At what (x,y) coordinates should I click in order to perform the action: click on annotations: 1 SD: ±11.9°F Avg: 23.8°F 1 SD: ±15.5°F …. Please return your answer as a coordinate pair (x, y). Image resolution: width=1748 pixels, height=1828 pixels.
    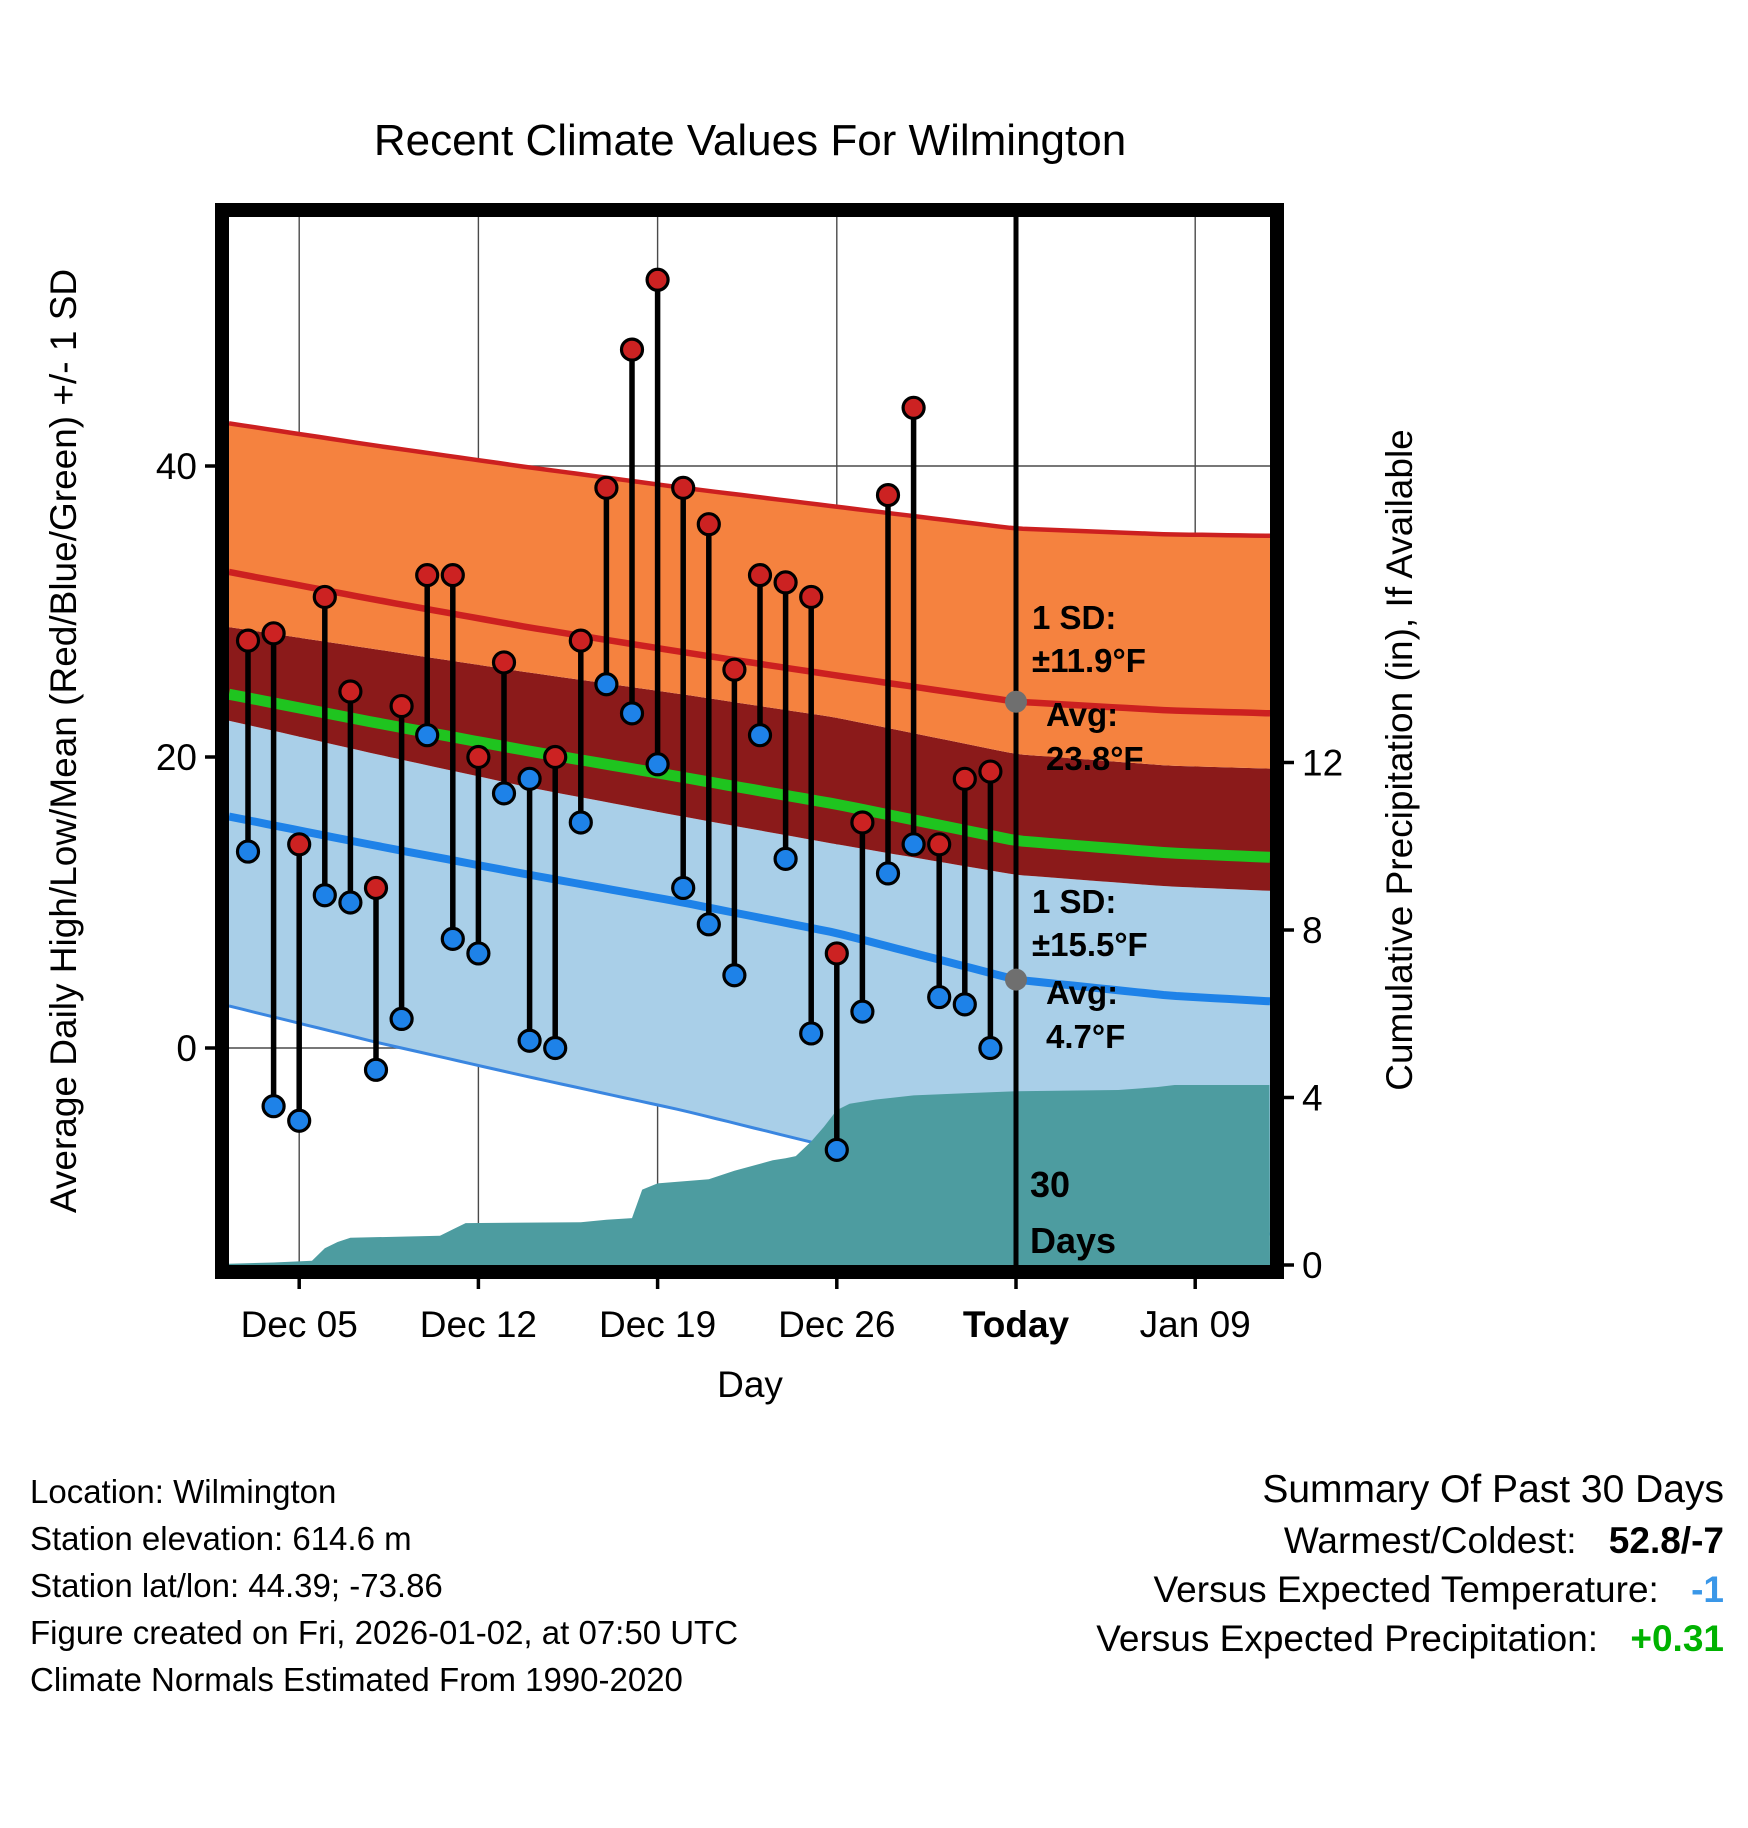
    Looking at the image, I should click on (1076, 930).